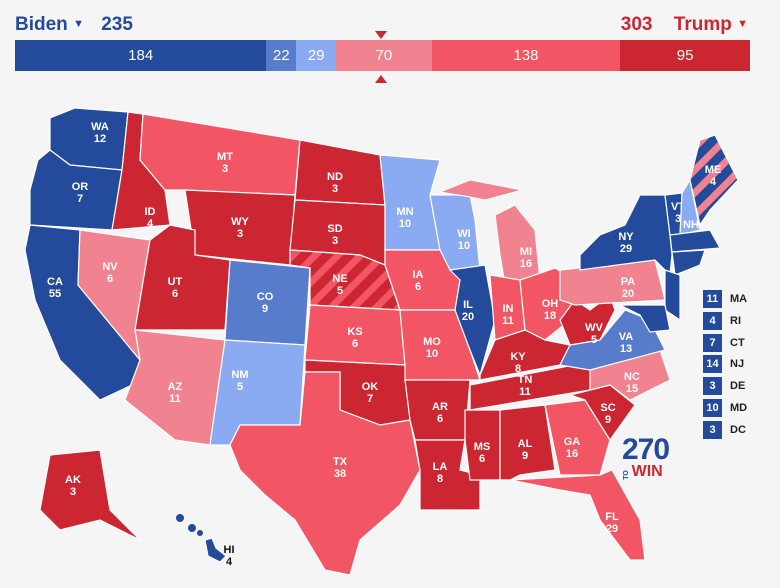 The height and width of the screenshot is (588, 780). Describe the element at coordinates (724, 429) in the screenshot. I see `small-state-dc: 3 DC` at that location.